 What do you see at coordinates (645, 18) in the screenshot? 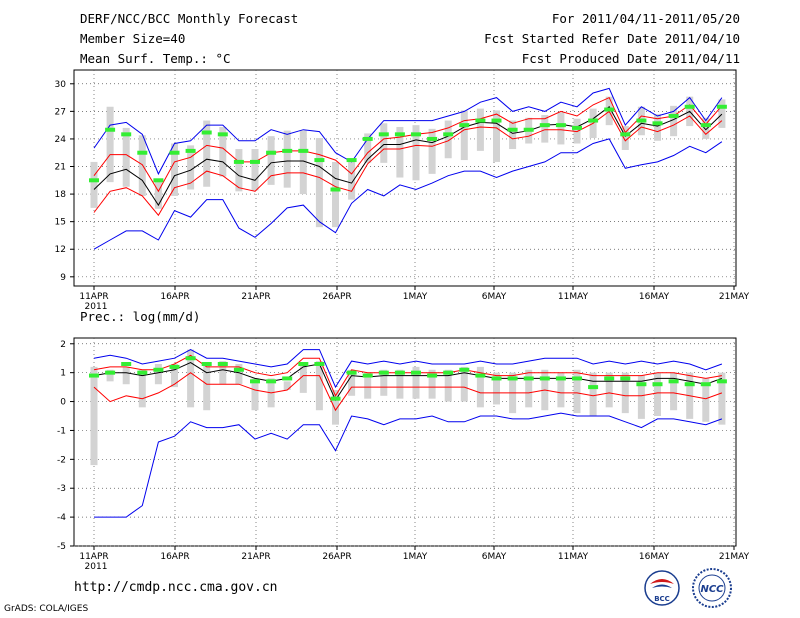
I see `forecast-range: For 2011/04/11-2011/05/20` at bounding box center [645, 18].